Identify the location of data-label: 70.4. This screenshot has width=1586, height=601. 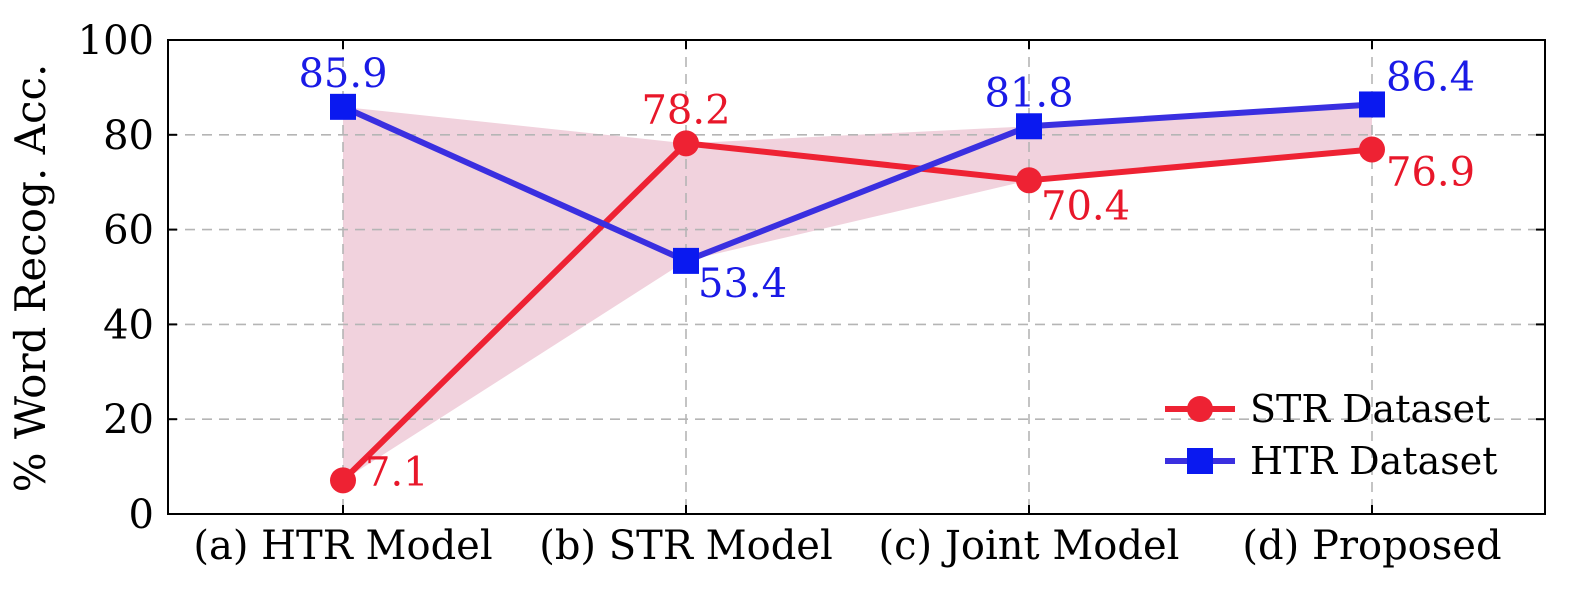
(1085, 206).